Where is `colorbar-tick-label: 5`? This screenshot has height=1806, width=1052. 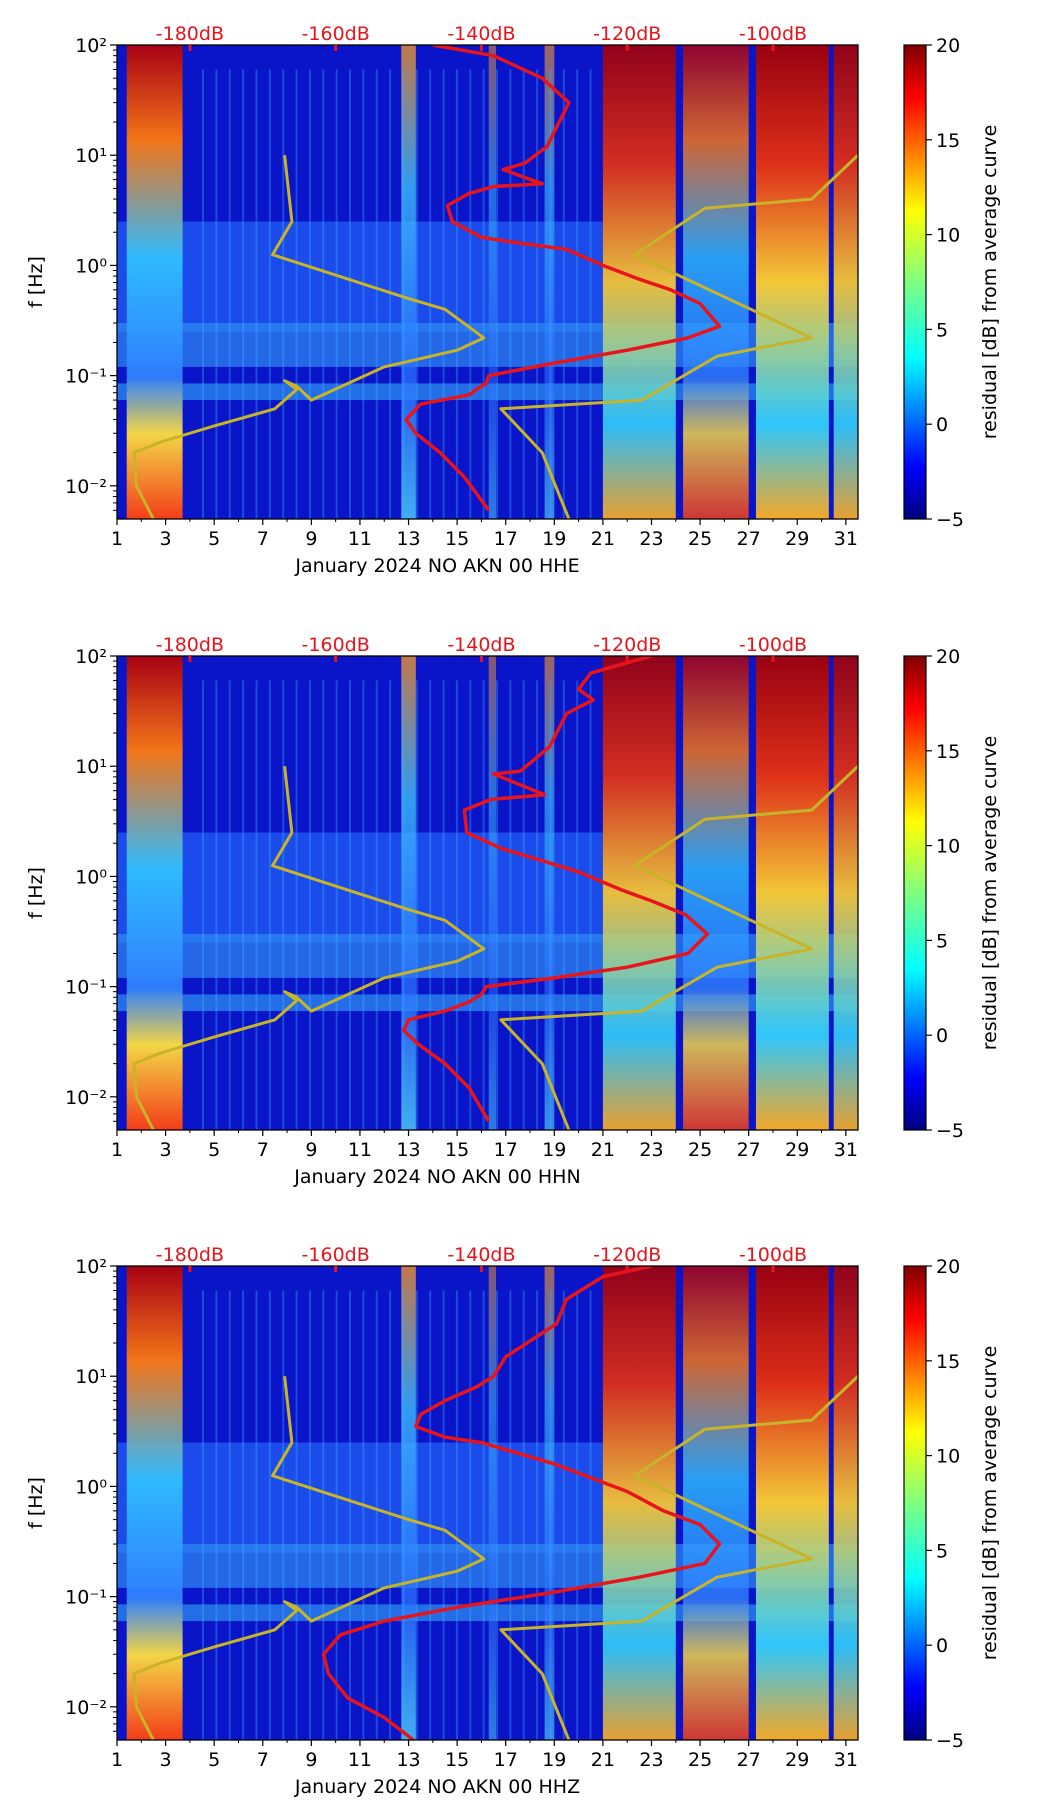 colorbar-tick-label: 5 is located at coordinates (942, 330).